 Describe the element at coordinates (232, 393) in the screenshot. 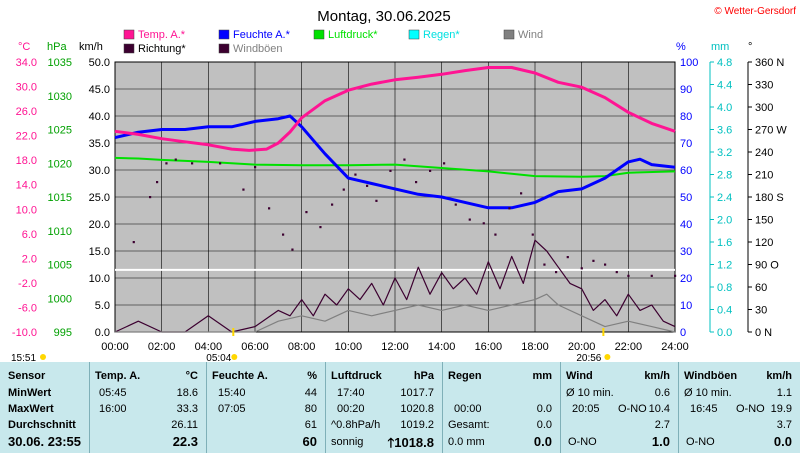

I see `humidity-min-time: 15:40` at that location.